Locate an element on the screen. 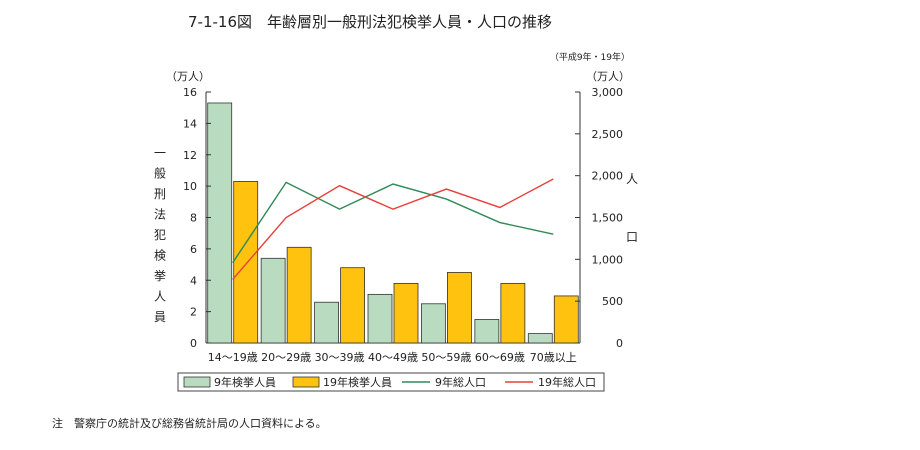  left-axis-label-char: 一 is located at coordinates (160, 153).